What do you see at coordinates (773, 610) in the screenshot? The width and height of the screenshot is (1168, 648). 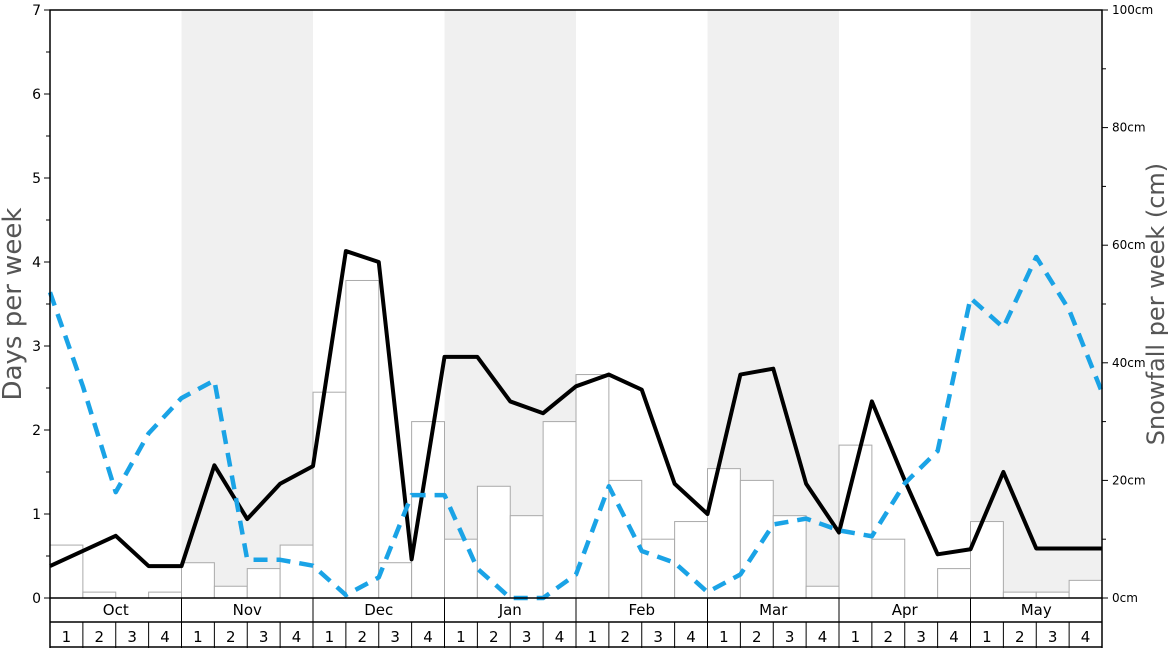 I see `month-label: Mar` at bounding box center [773, 610].